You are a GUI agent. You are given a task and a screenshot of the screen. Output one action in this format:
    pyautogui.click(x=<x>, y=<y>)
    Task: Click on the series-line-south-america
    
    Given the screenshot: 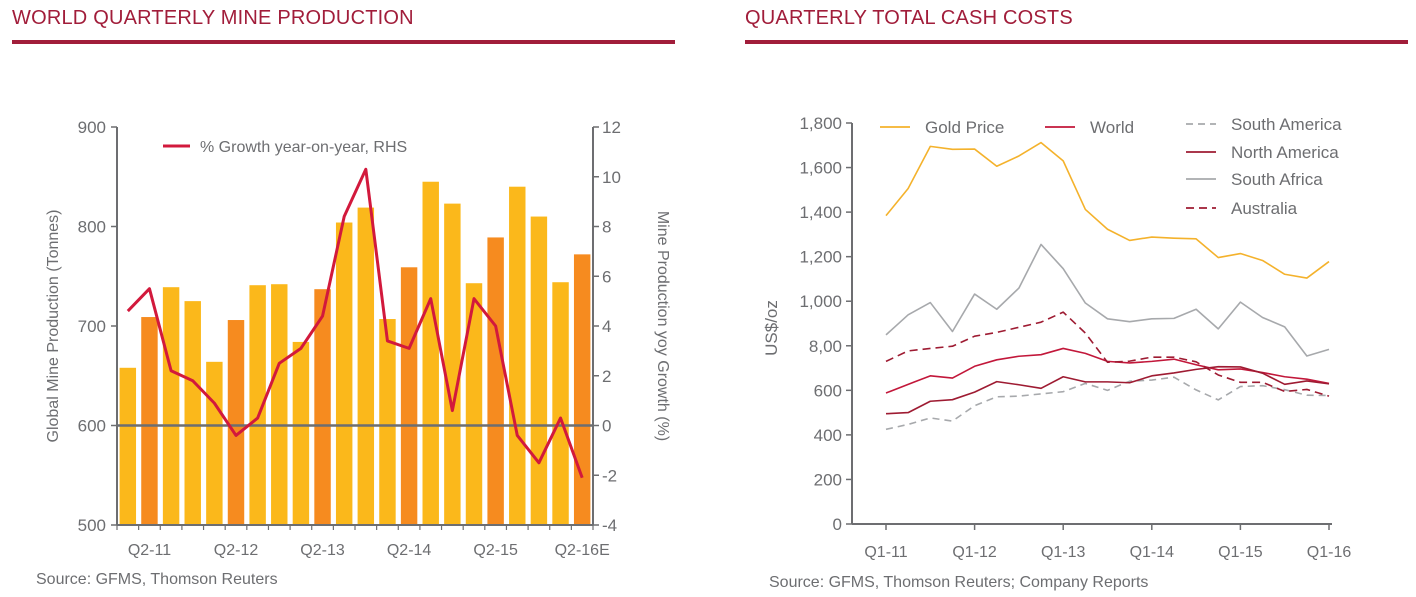 What is the action you would take?
    pyautogui.click(x=1107, y=403)
    